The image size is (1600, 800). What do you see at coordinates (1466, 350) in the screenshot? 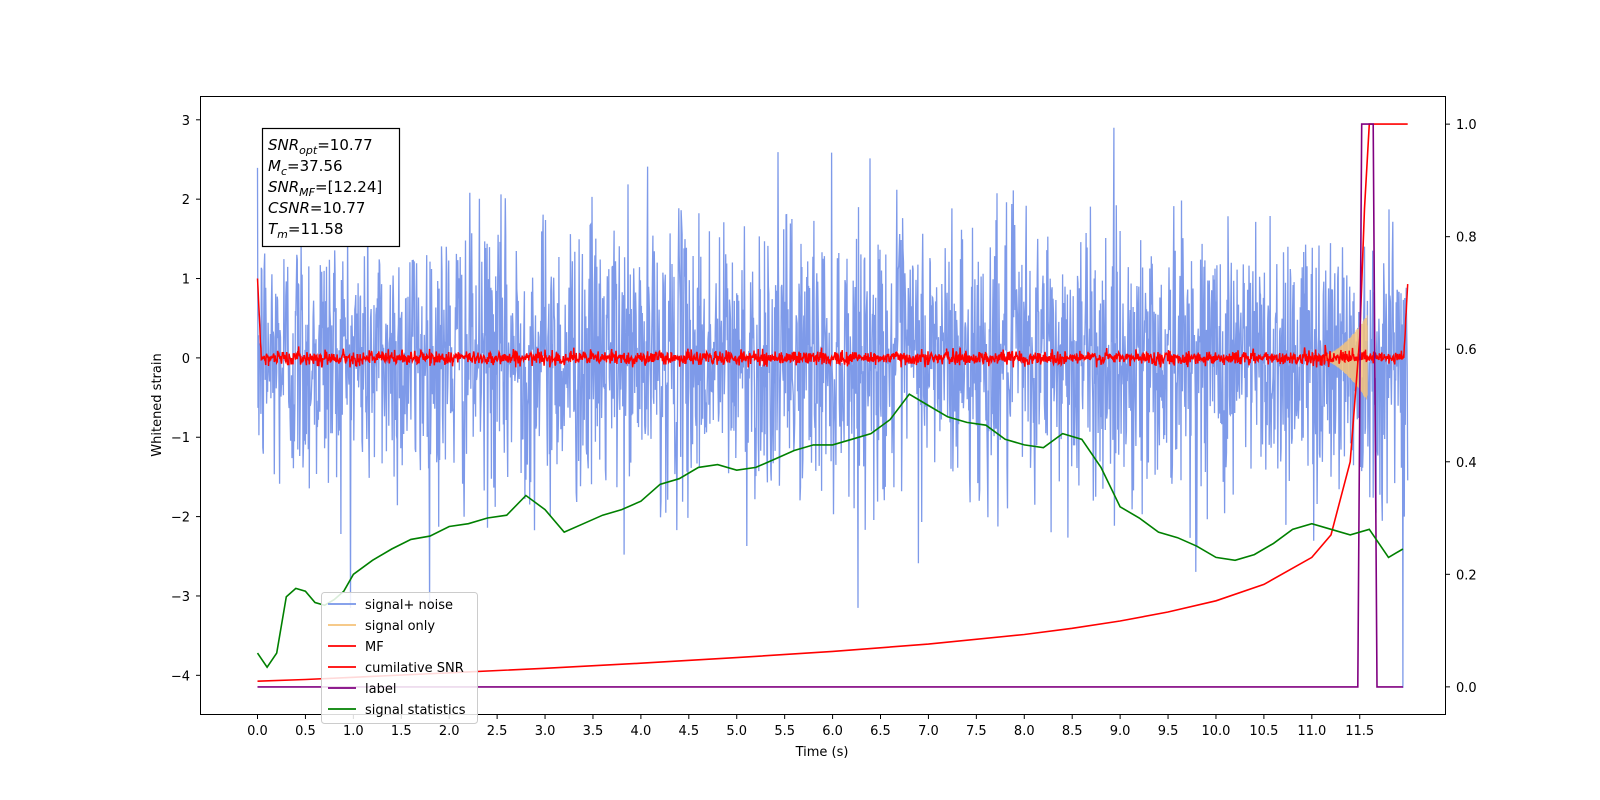
I see `y2-tick-label: 0.6` at bounding box center [1466, 350].